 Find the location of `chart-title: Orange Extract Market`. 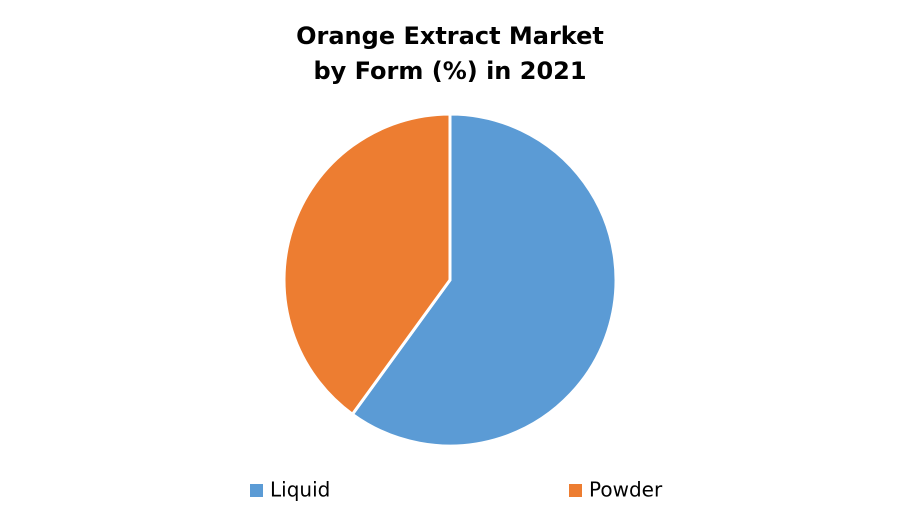

chart-title: Orange Extract Market is located at coordinates (450, 36).